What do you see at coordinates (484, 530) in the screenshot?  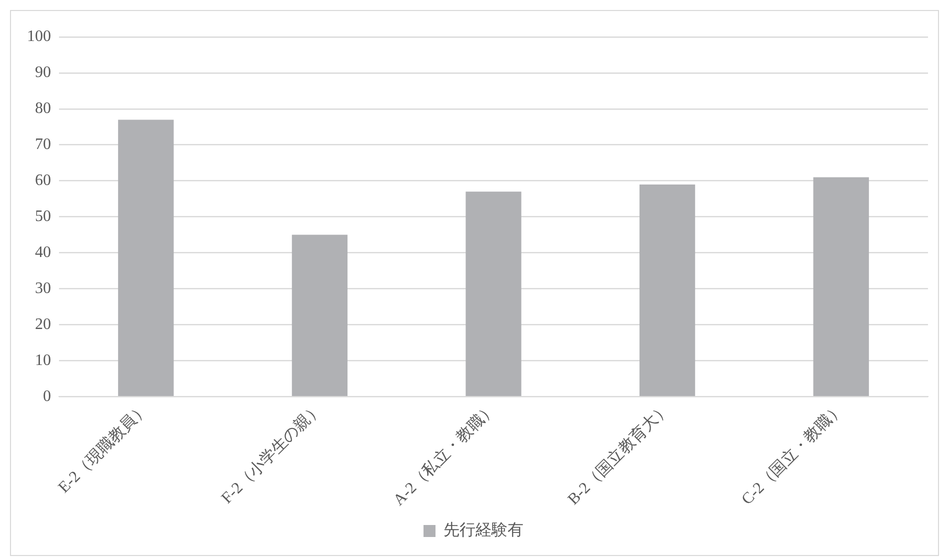 I see `legend-label: 先行経験有` at bounding box center [484, 530].